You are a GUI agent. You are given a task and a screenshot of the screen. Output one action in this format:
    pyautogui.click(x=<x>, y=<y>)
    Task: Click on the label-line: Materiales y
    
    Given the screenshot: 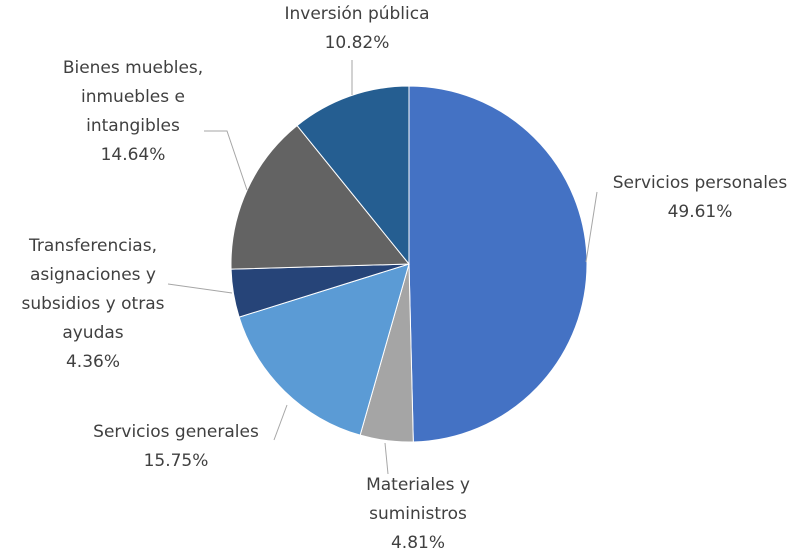 What is the action you would take?
    pyautogui.click(x=418, y=485)
    